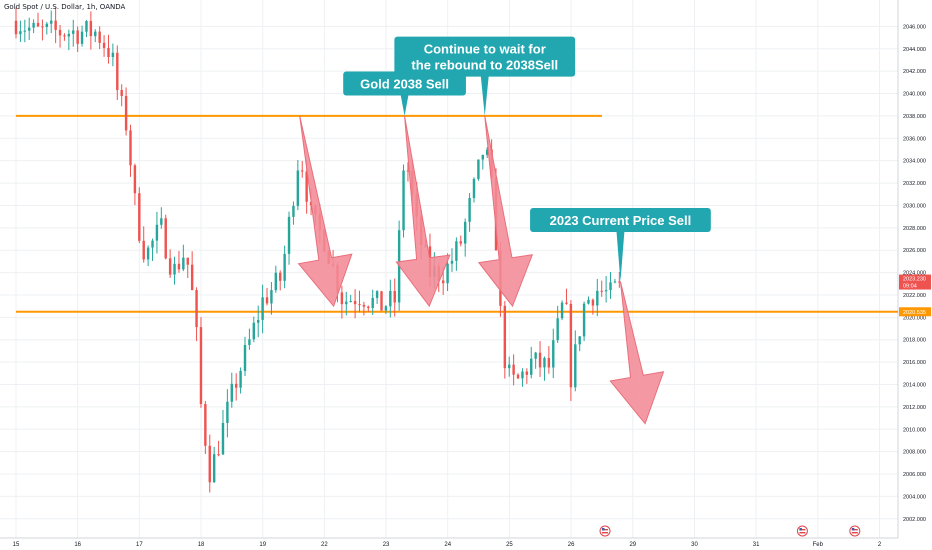 The width and height of the screenshot is (932, 550). Describe the element at coordinates (914, 50) in the screenshot. I see `price-tick-label: 2044.000` at that location.